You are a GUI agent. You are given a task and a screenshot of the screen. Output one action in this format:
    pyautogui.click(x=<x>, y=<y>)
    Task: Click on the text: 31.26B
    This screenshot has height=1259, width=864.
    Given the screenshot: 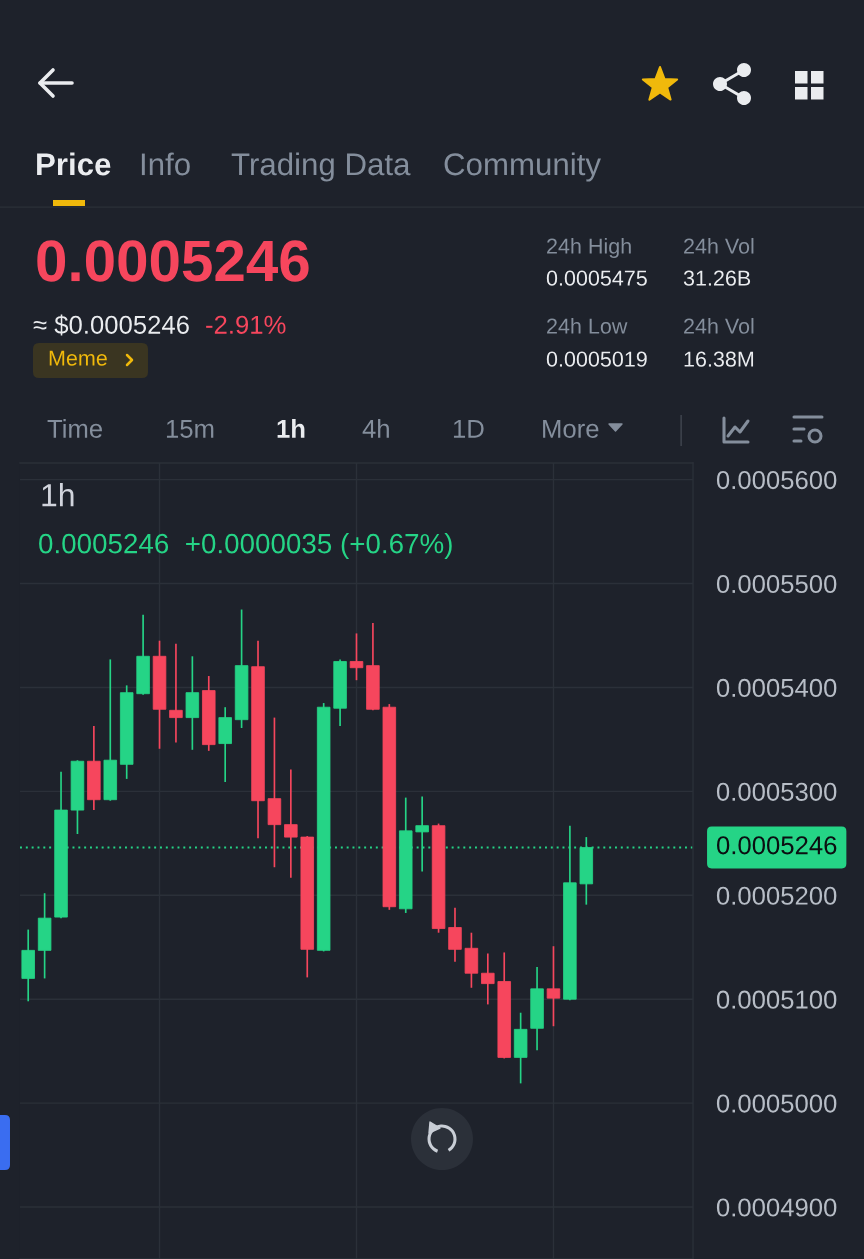 What is the action you would take?
    pyautogui.click(x=717, y=278)
    